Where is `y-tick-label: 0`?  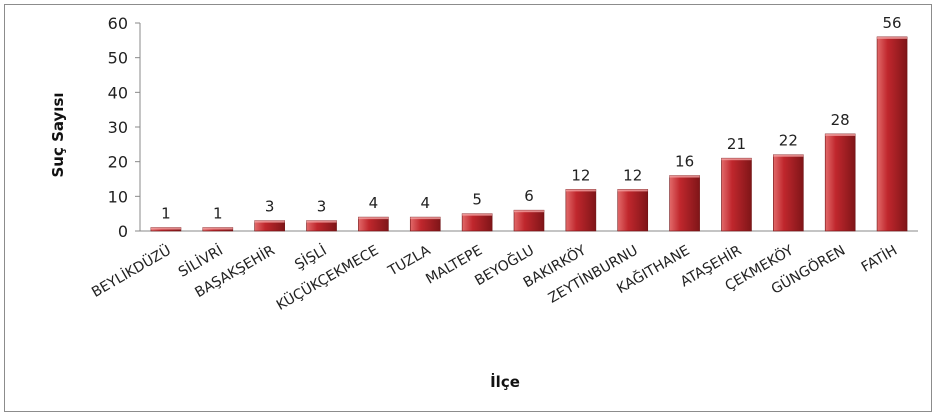
y-tick-label: 0 is located at coordinates (123, 231).